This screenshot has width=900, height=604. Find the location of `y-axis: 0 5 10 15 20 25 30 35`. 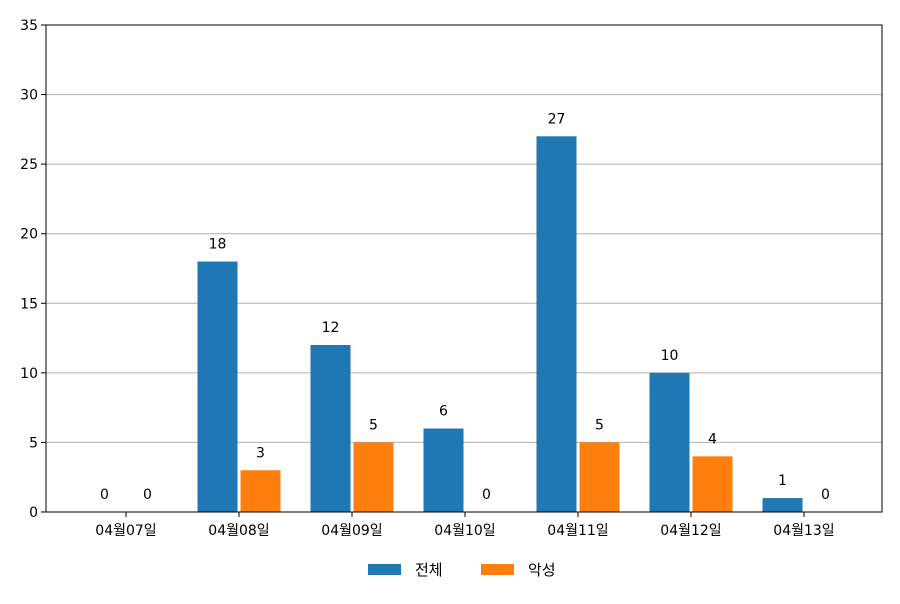

y-axis: 0 5 10 15 20 25 30 35 is located at coordinates (33, 269).